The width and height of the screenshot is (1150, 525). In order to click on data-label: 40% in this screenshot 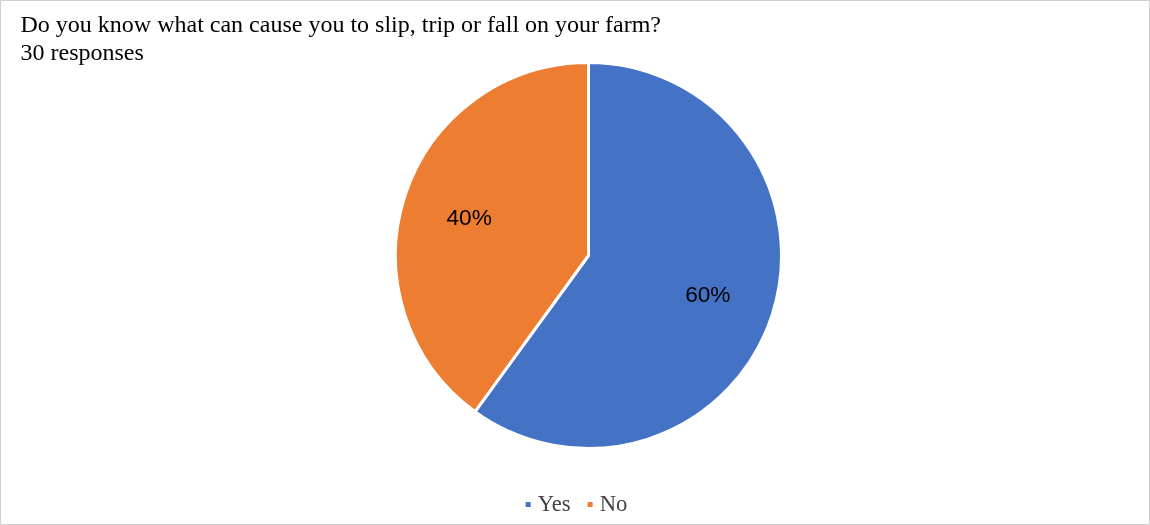, I will do `click(469, 216)`.